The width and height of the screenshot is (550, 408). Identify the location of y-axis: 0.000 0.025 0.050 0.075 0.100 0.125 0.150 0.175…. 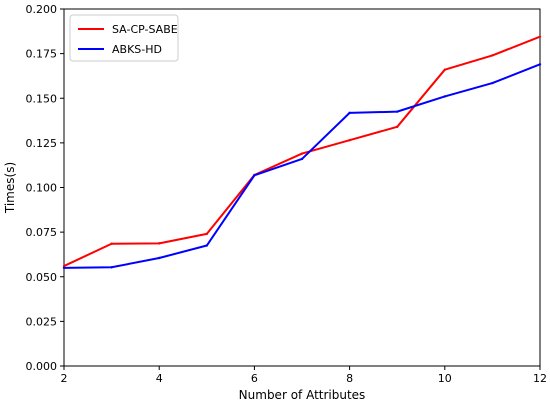
(45, 188).